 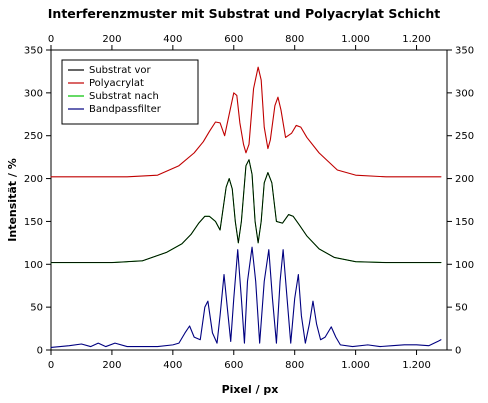 What do you see at coordinates (464, 93) in the screenshot?
I see `y-tick-label-right: 300` at bounding box center [464, 93].